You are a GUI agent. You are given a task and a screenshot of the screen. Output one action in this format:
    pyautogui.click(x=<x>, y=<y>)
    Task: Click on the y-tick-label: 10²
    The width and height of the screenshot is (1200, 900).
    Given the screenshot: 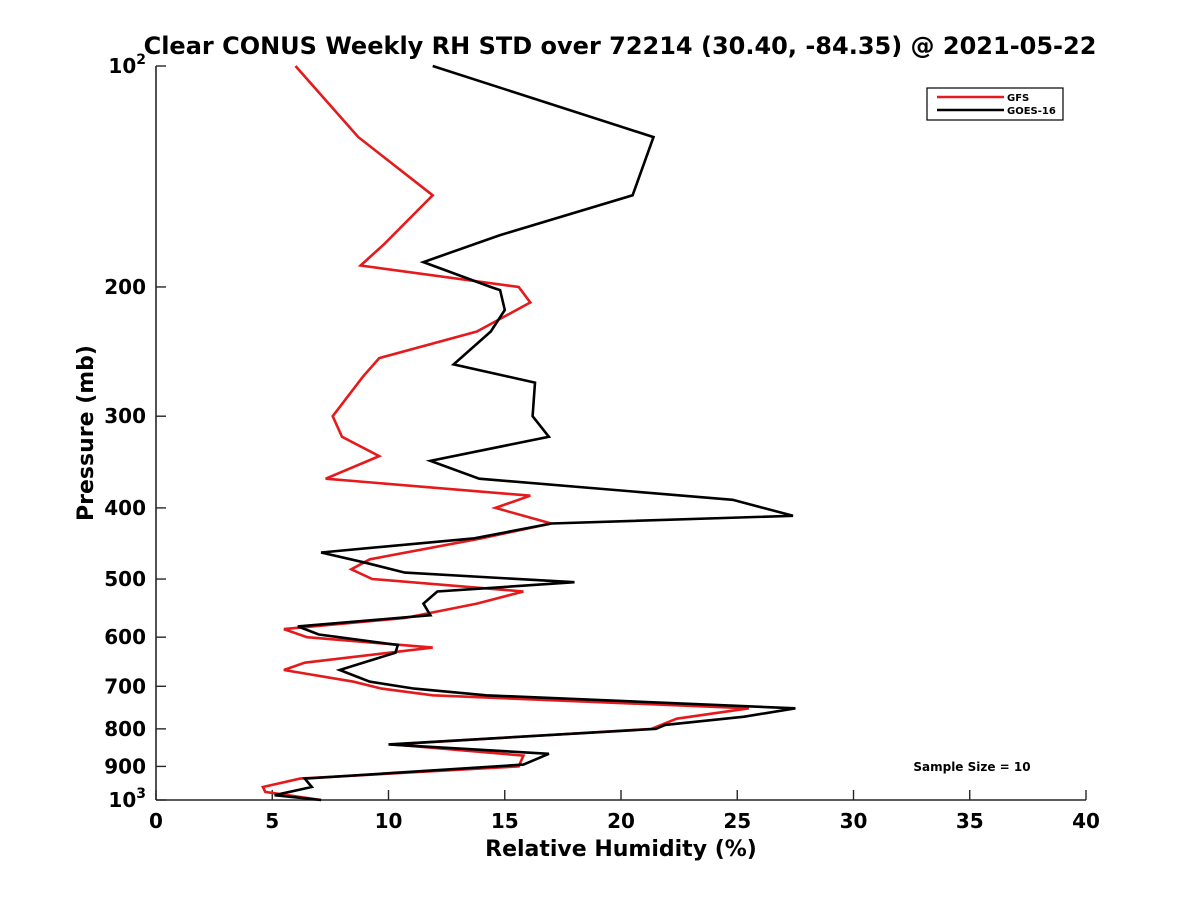 What is the action you would take?
    pyautogui.click(x=127, y=65)
    